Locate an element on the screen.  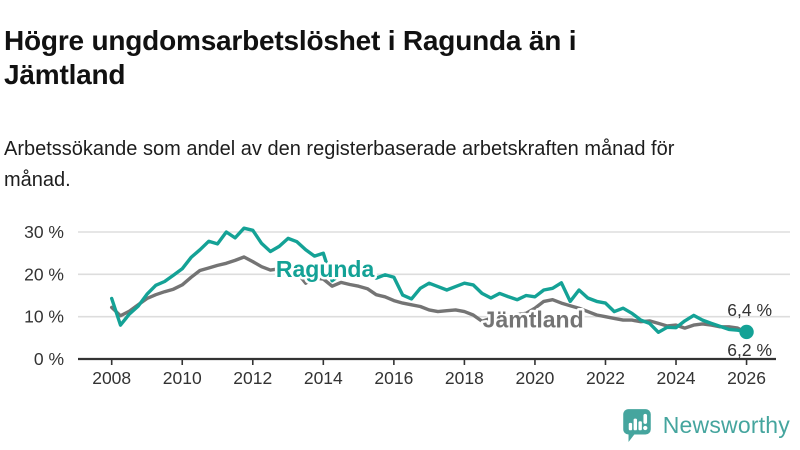
x-tick-label: 2026 is located at coordinates (746, 378).